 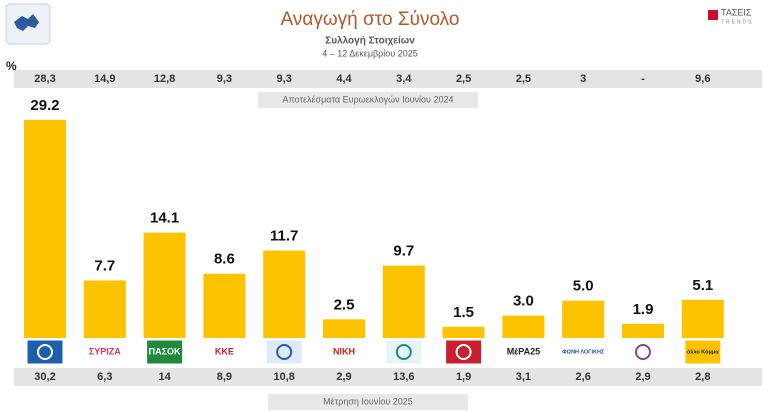 What do you see at coordinates (104, 79) in the screenshot?
I see `reference-value: 14,9` at bounding box center [104, 79].